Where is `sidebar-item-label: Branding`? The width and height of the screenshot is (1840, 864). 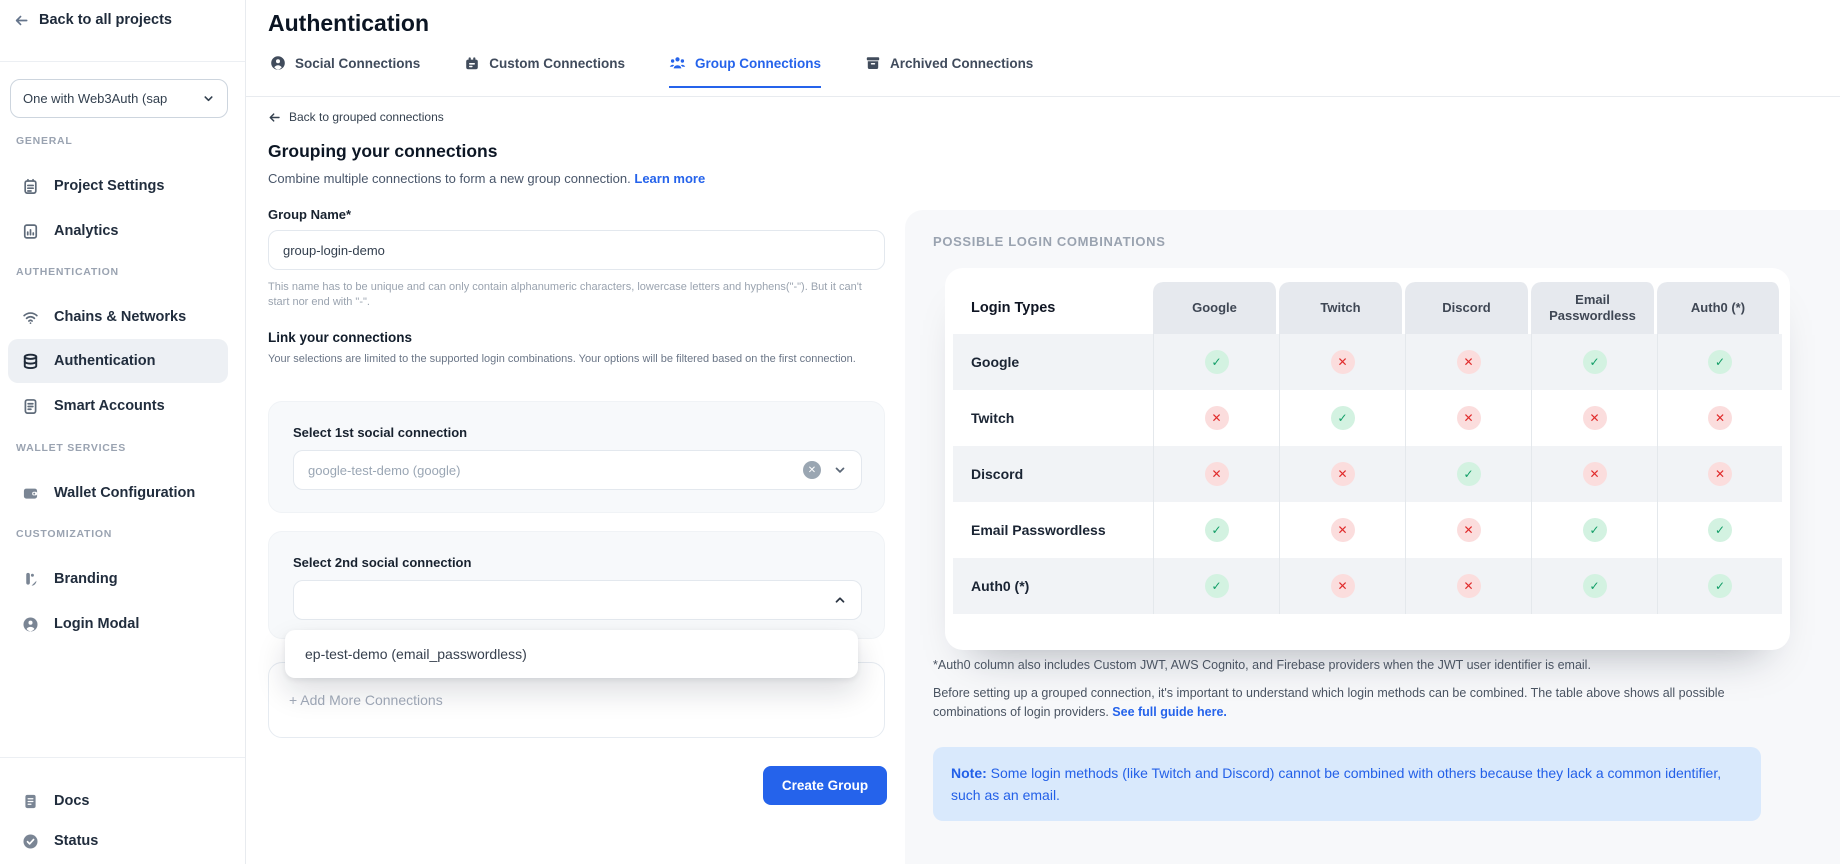
sidebar-item-label: Branding is located at coordinates (86, 579).